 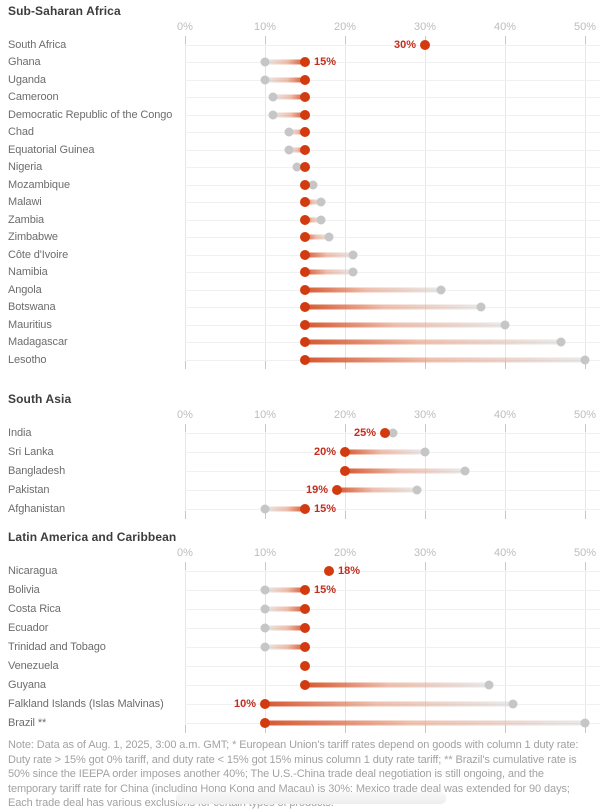 I want to click on section-title: Sub-Saharan Africa, so click(x=64, y=11).